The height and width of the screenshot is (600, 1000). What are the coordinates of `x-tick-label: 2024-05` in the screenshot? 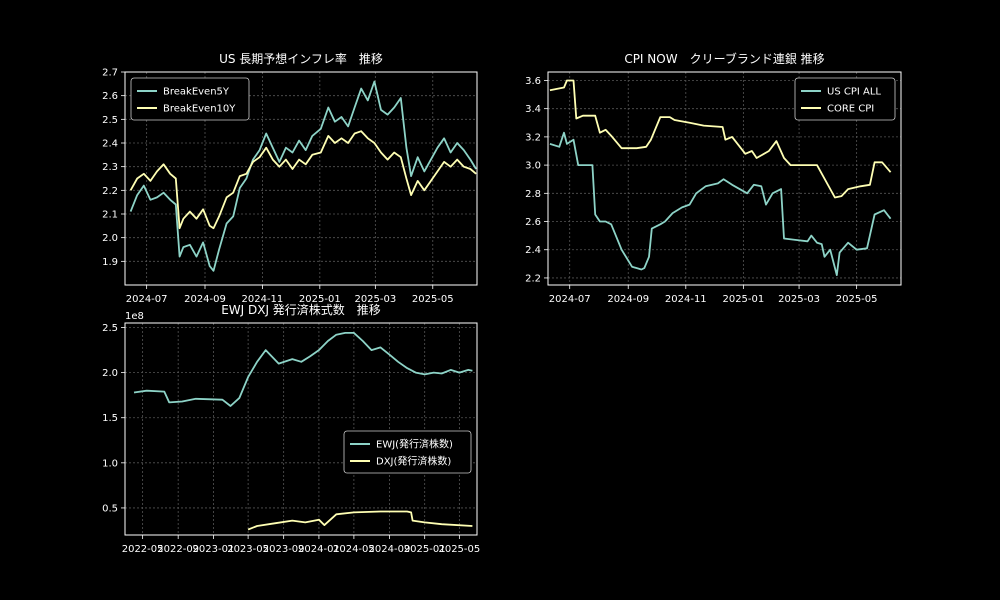 It's located at (354, 549).